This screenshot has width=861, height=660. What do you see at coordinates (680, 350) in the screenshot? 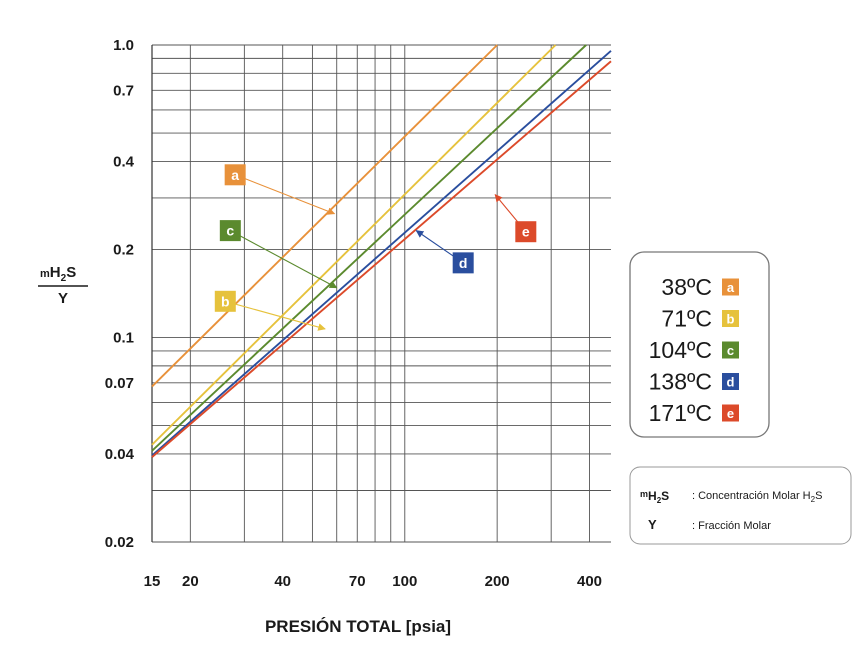
I see `legend-temp-c: 104ºC` at bounding box center [680, 350].